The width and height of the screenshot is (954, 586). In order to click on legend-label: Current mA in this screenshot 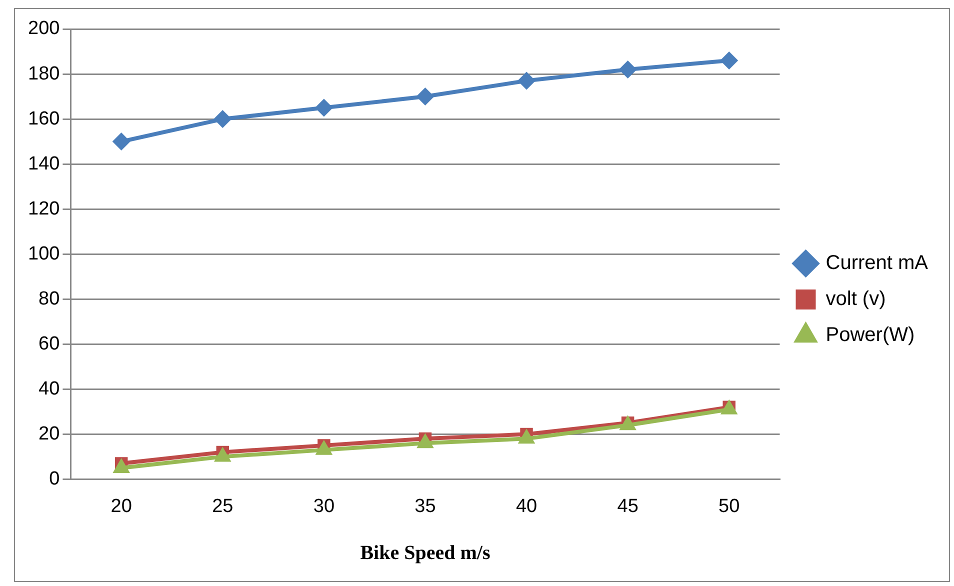, I will do `click(877, 263)`.